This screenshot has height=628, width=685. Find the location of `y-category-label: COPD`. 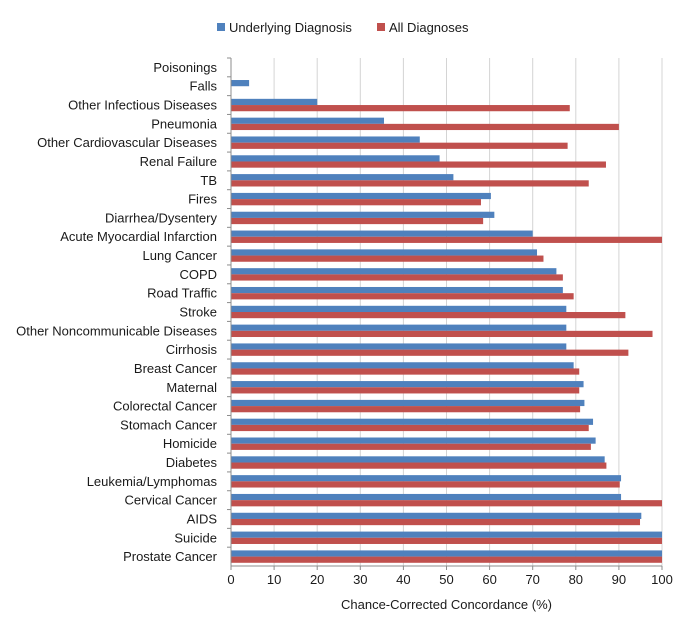

y-category-label: COPD is located at coordinates (198, 274).